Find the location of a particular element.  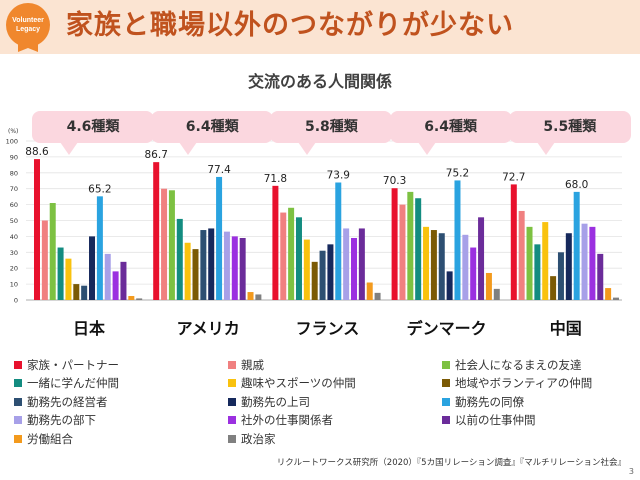

legend-label: 以前の仕事仲間 is located at coordinates (495, 420).